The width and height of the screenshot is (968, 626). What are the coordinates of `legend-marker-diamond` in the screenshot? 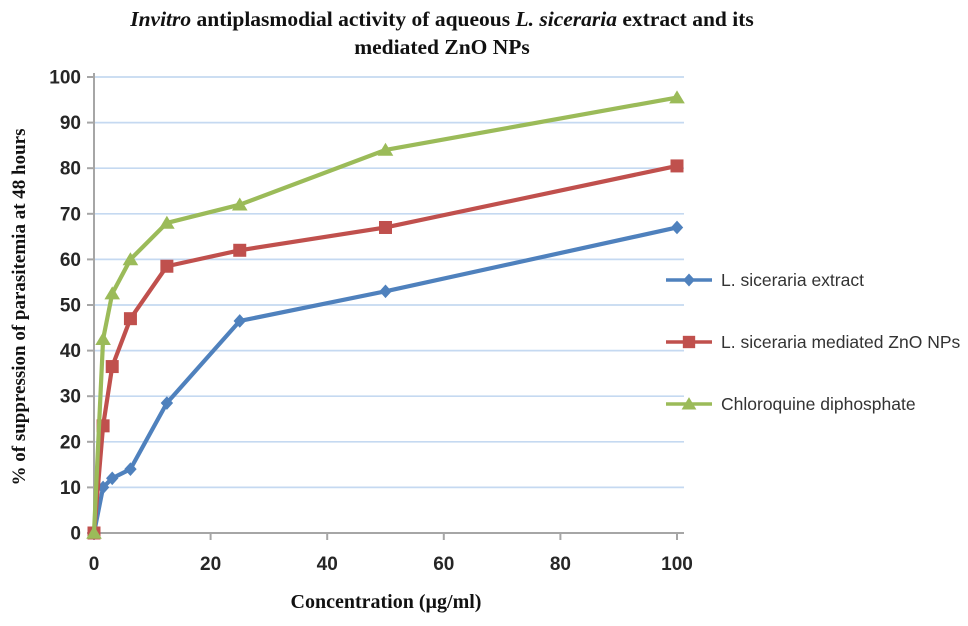 It's located at (689, 280).